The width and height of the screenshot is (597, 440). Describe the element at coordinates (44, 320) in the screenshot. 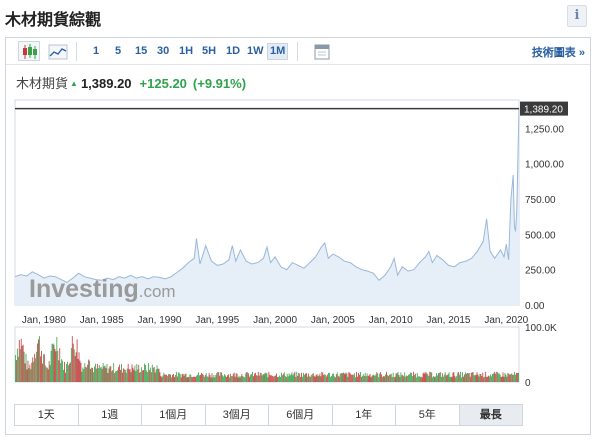

I see `x-tick-label: Jan, 1980` at that location.